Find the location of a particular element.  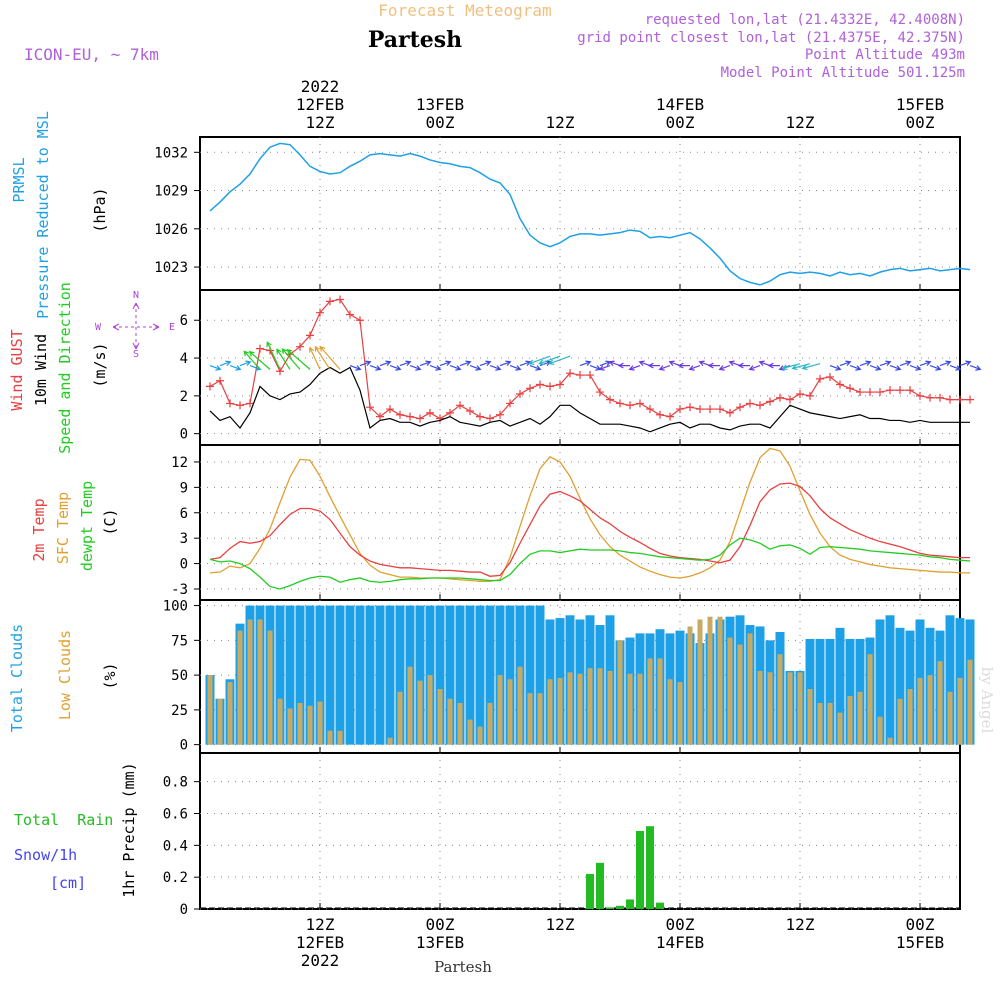

dewpt-line is located at coordinates (590, 563).